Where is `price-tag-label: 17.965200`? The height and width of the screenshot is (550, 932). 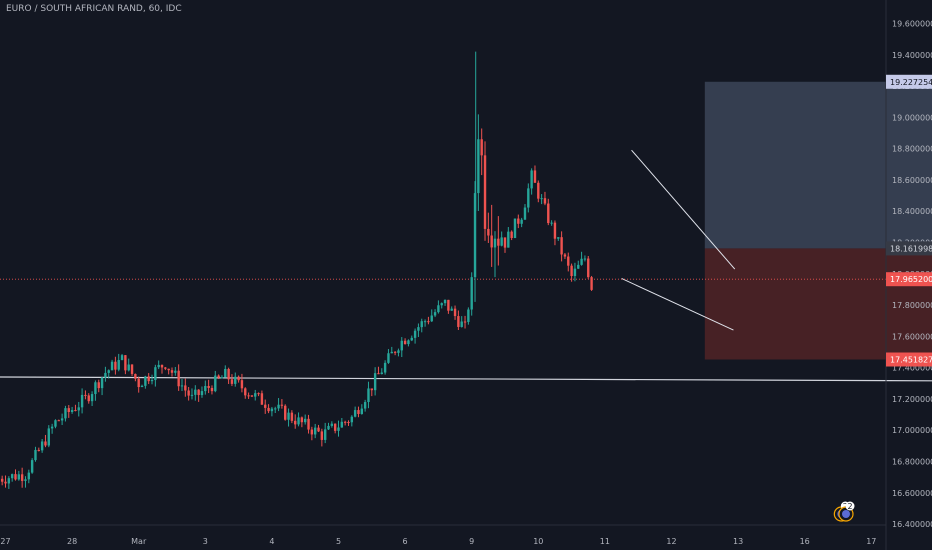
price-tag-label: 17.965200 is located at coordinates (911, 279).